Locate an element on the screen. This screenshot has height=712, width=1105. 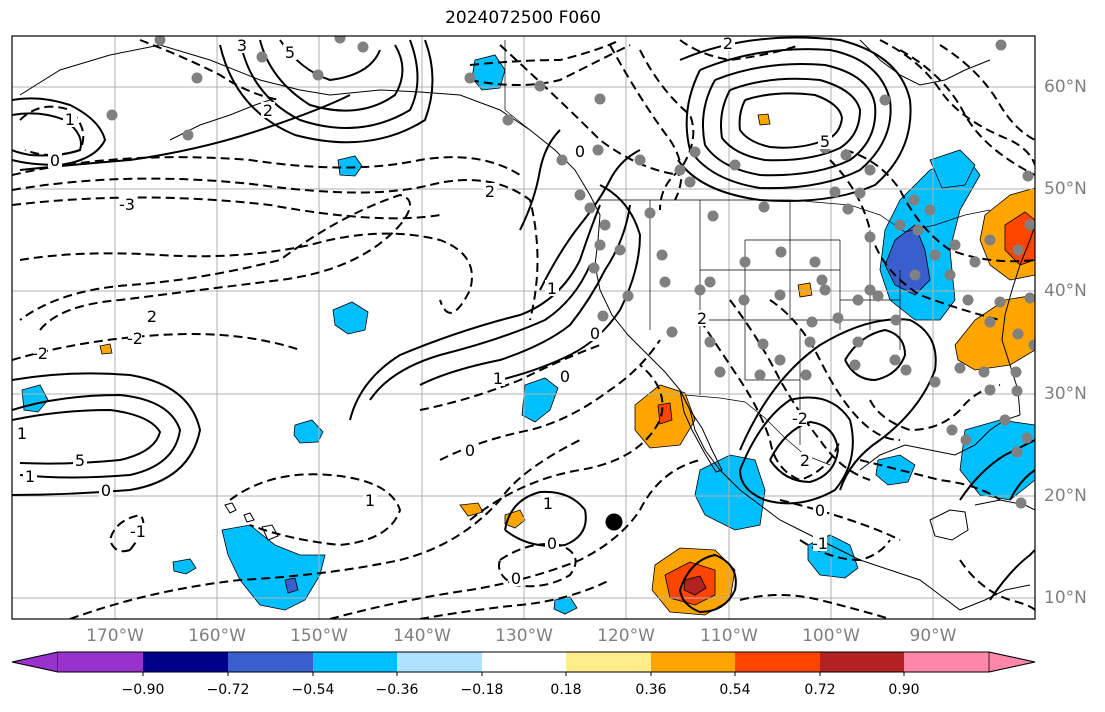
contour-label-extra-2: 1 is located at coordinates (30, 476).